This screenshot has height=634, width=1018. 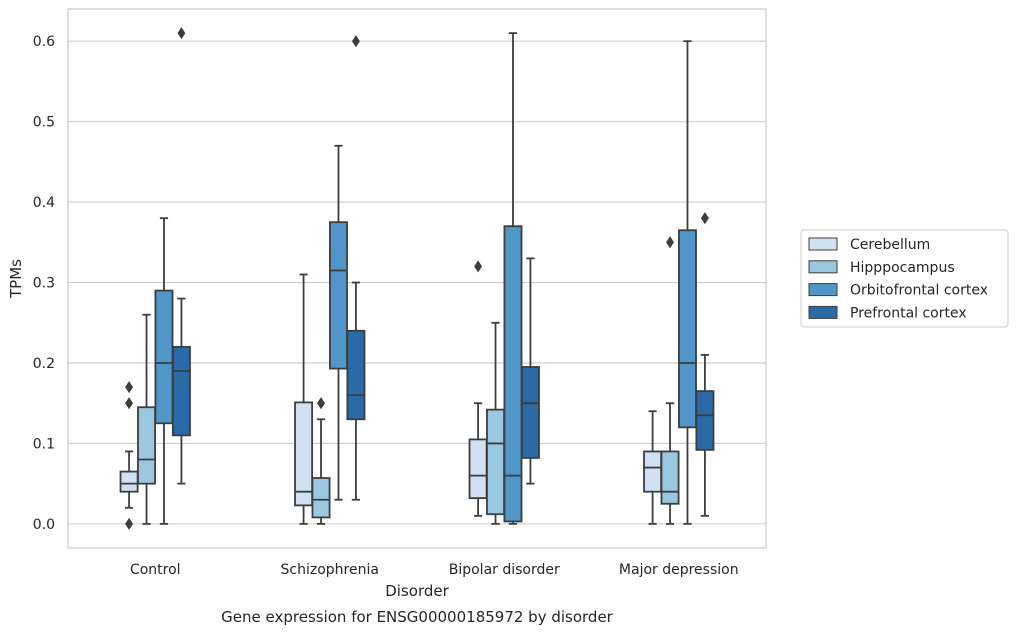 I want to click on legend-item: Cerebellum, so click(x=869, y=245).